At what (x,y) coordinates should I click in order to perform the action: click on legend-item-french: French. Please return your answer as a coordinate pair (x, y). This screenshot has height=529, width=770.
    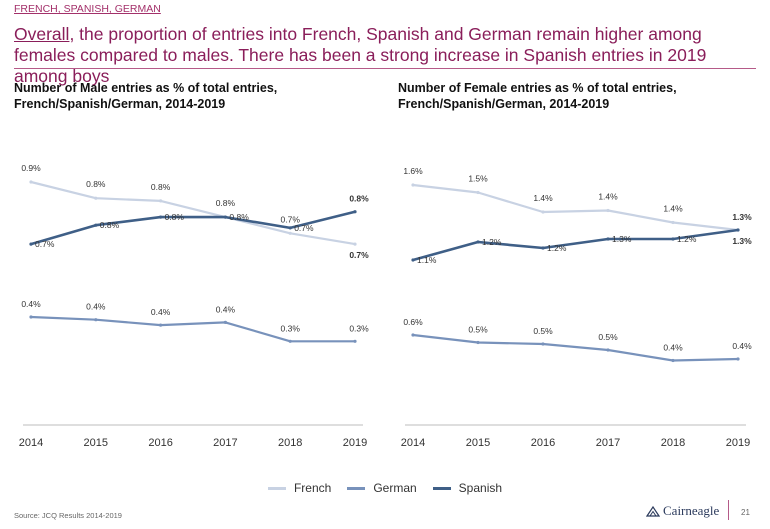
    Looking at the image, I should click on (299, 488).